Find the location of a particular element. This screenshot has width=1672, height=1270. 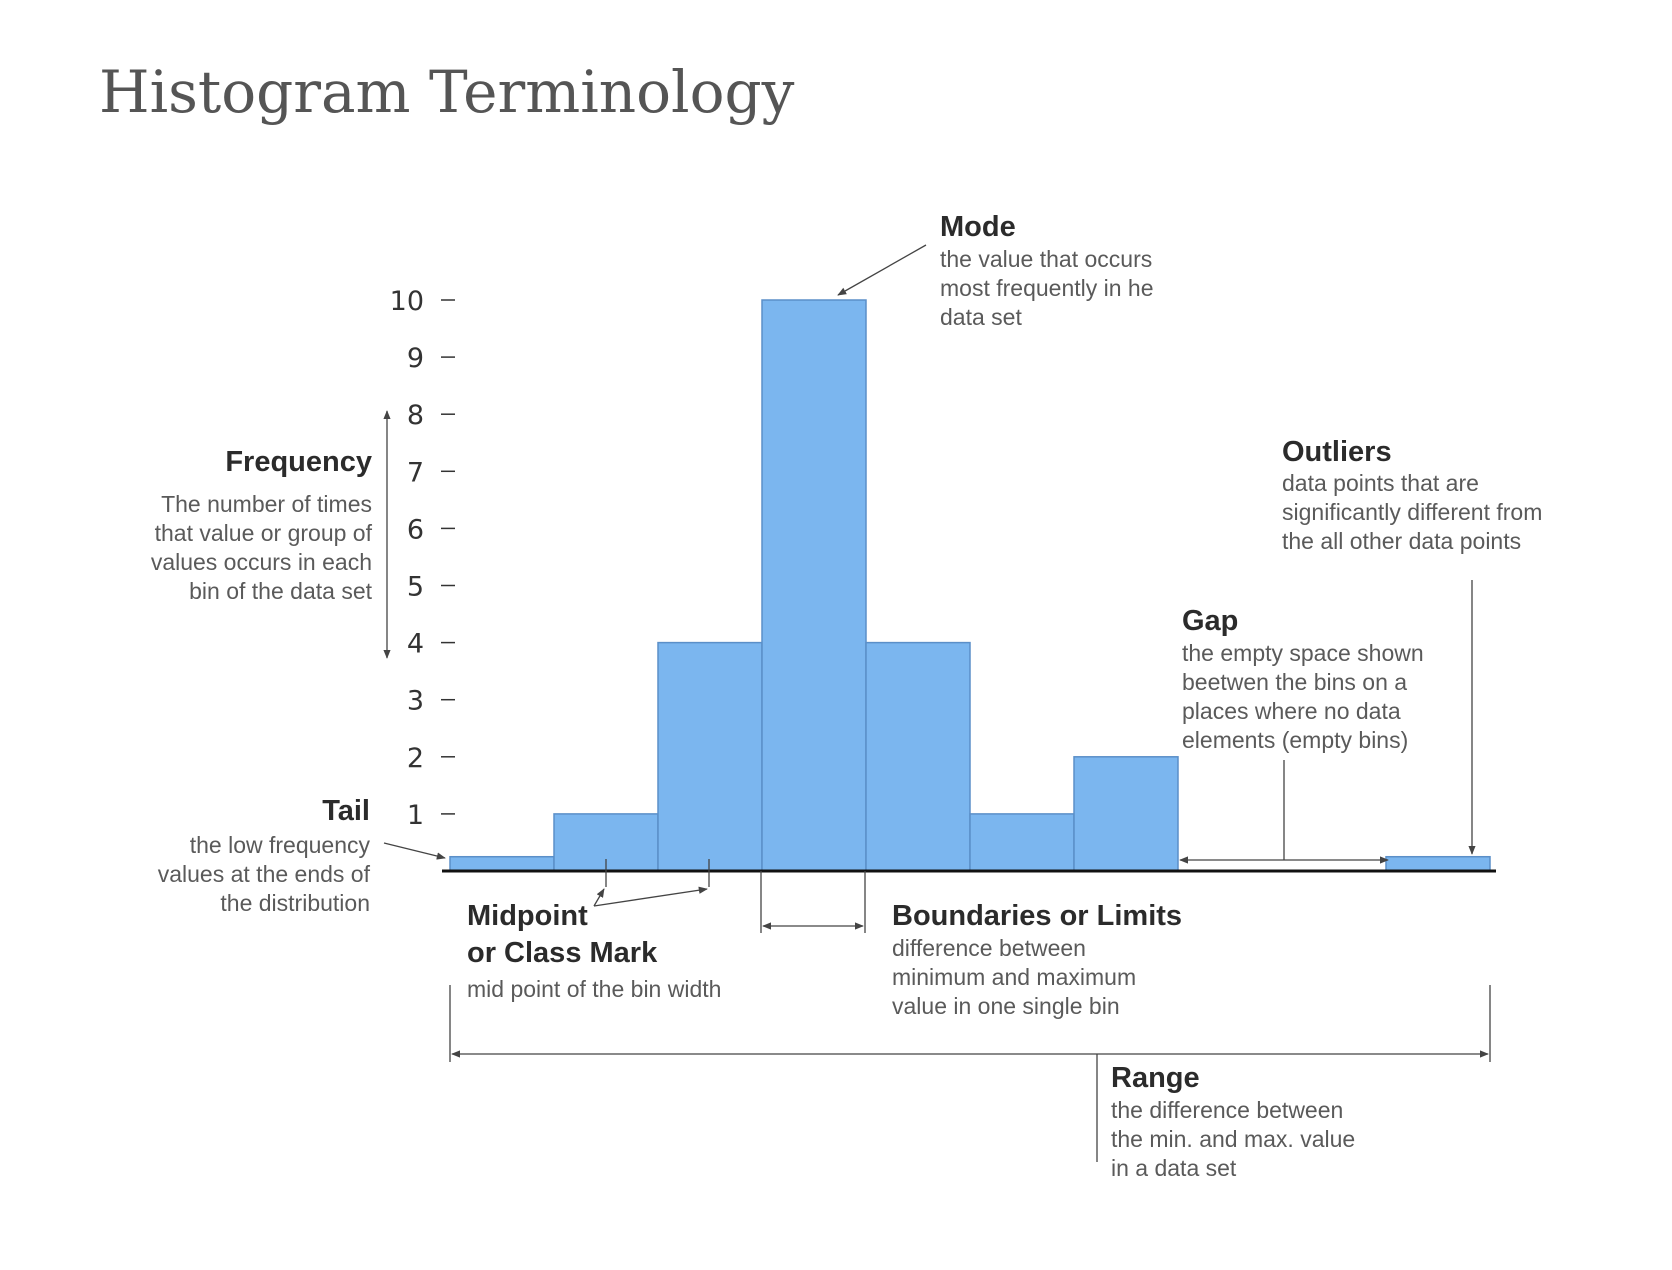

mode-desc-line: most frequently in he is located at coordinates (1047, 288).